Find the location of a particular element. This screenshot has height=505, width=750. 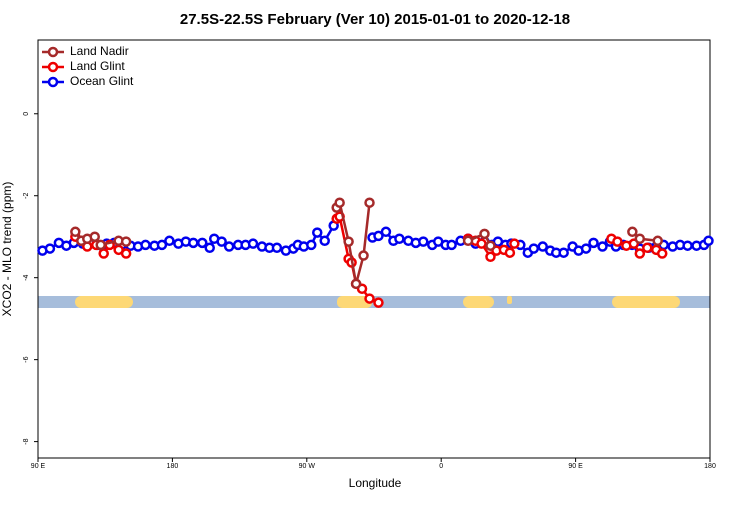

y-tick-label: -8 is located at coordinates (26, 441).